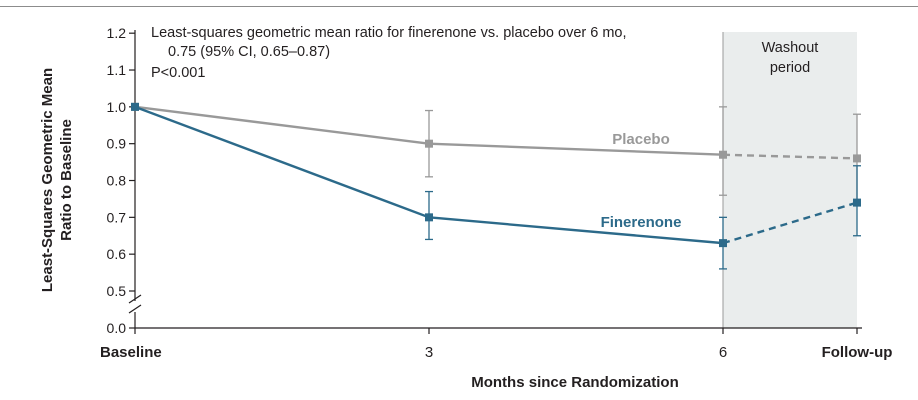 The width and height of the screenshot is (918, 400). Describe the element at coordinates (178, 73) in the screenshot. I see `annotation-line: P<0.001` at that location.